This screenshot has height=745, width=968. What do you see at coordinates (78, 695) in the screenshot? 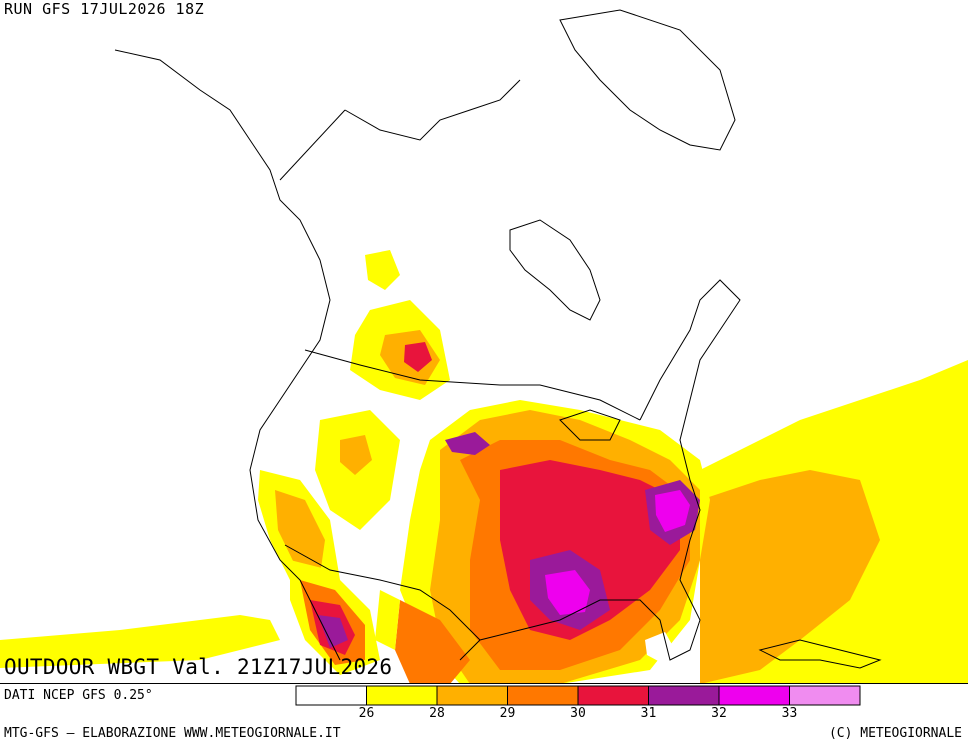
I see `data-source-label: DATI NCEP GFS 0.25°` at bounding box center [78, 695].